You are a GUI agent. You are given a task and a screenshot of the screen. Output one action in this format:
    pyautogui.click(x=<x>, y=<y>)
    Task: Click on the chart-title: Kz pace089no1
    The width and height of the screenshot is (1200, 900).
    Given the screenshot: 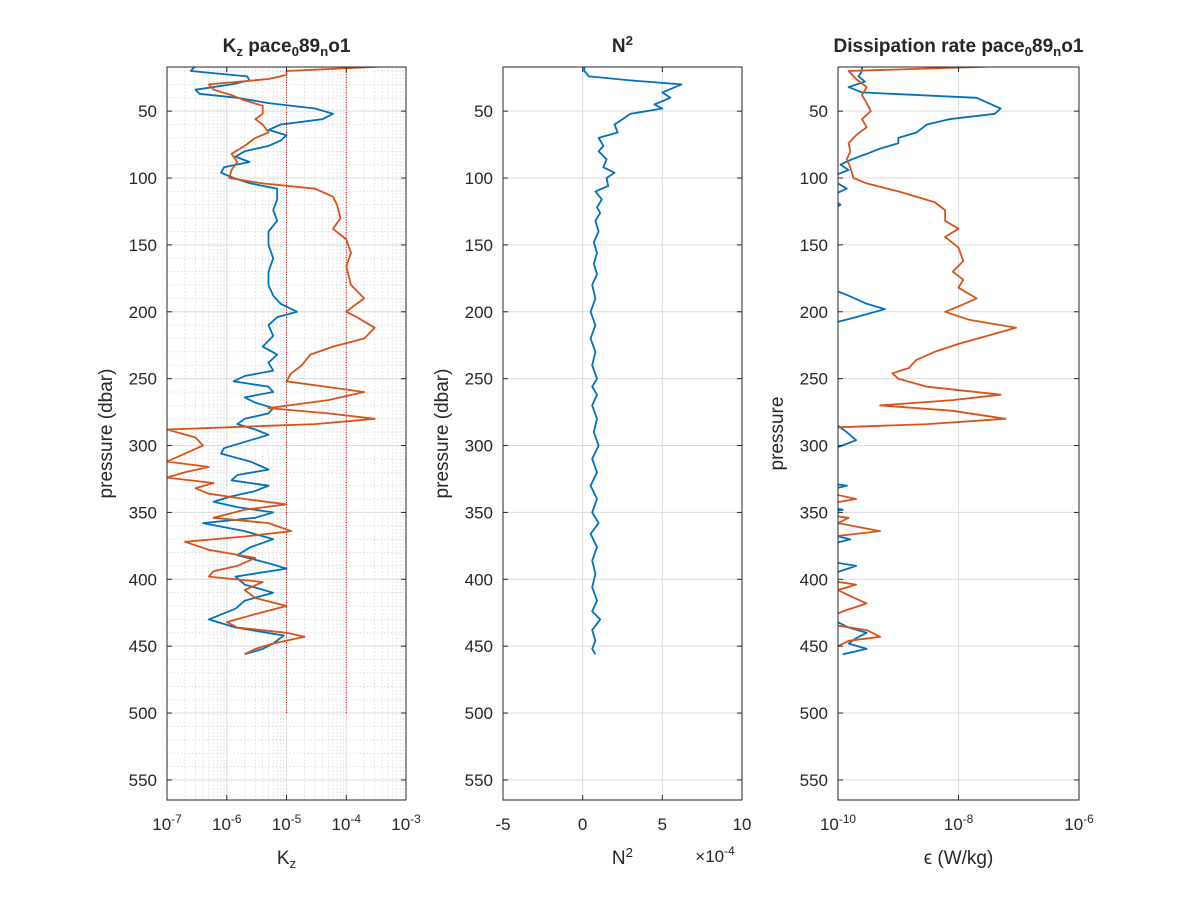 What is the action you would take?
    pyautogui.click(x=287, y=47)
    